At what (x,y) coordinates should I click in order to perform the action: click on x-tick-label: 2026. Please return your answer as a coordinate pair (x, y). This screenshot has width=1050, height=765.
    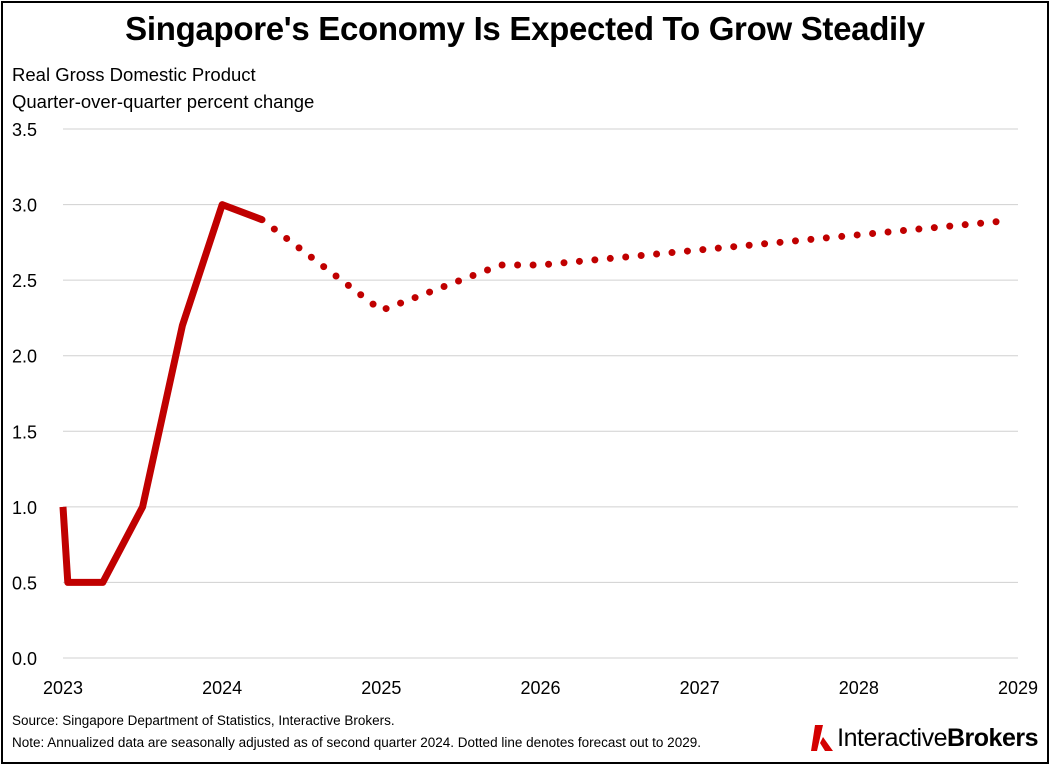
    Looking at the image, I should click on (540, 688).